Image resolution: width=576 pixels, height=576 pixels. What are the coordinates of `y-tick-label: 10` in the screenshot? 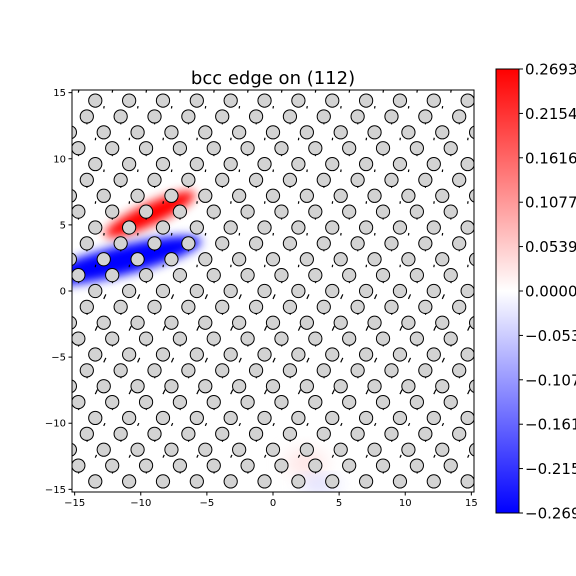 It's located at (59, 159).